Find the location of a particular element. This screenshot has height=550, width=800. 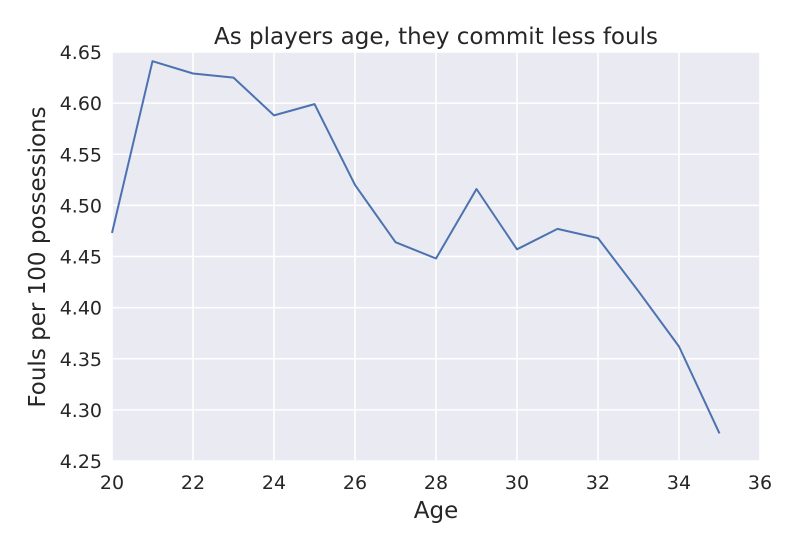

y-tick-label: 4.45 is located at coordinates (81, 258).